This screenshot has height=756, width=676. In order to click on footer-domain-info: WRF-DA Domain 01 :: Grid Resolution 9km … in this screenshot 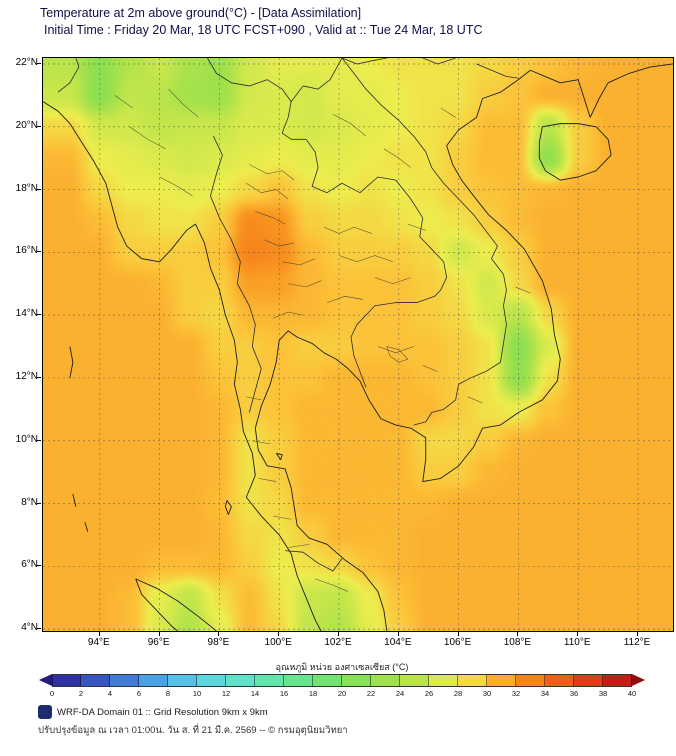, I will do `click(162, 712)`.